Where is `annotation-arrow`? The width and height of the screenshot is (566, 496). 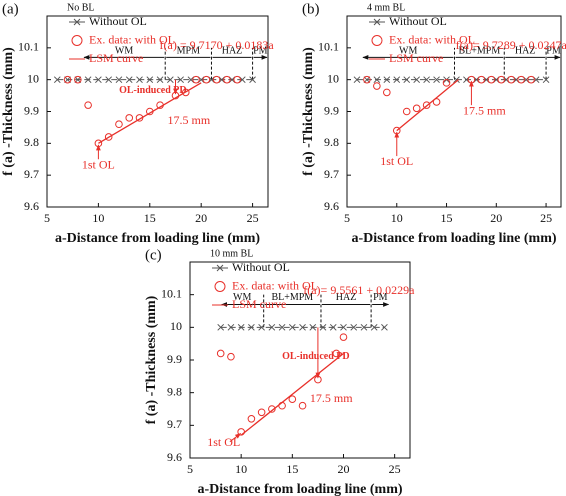
annotation-arrow is located at coordinates (235, 438).